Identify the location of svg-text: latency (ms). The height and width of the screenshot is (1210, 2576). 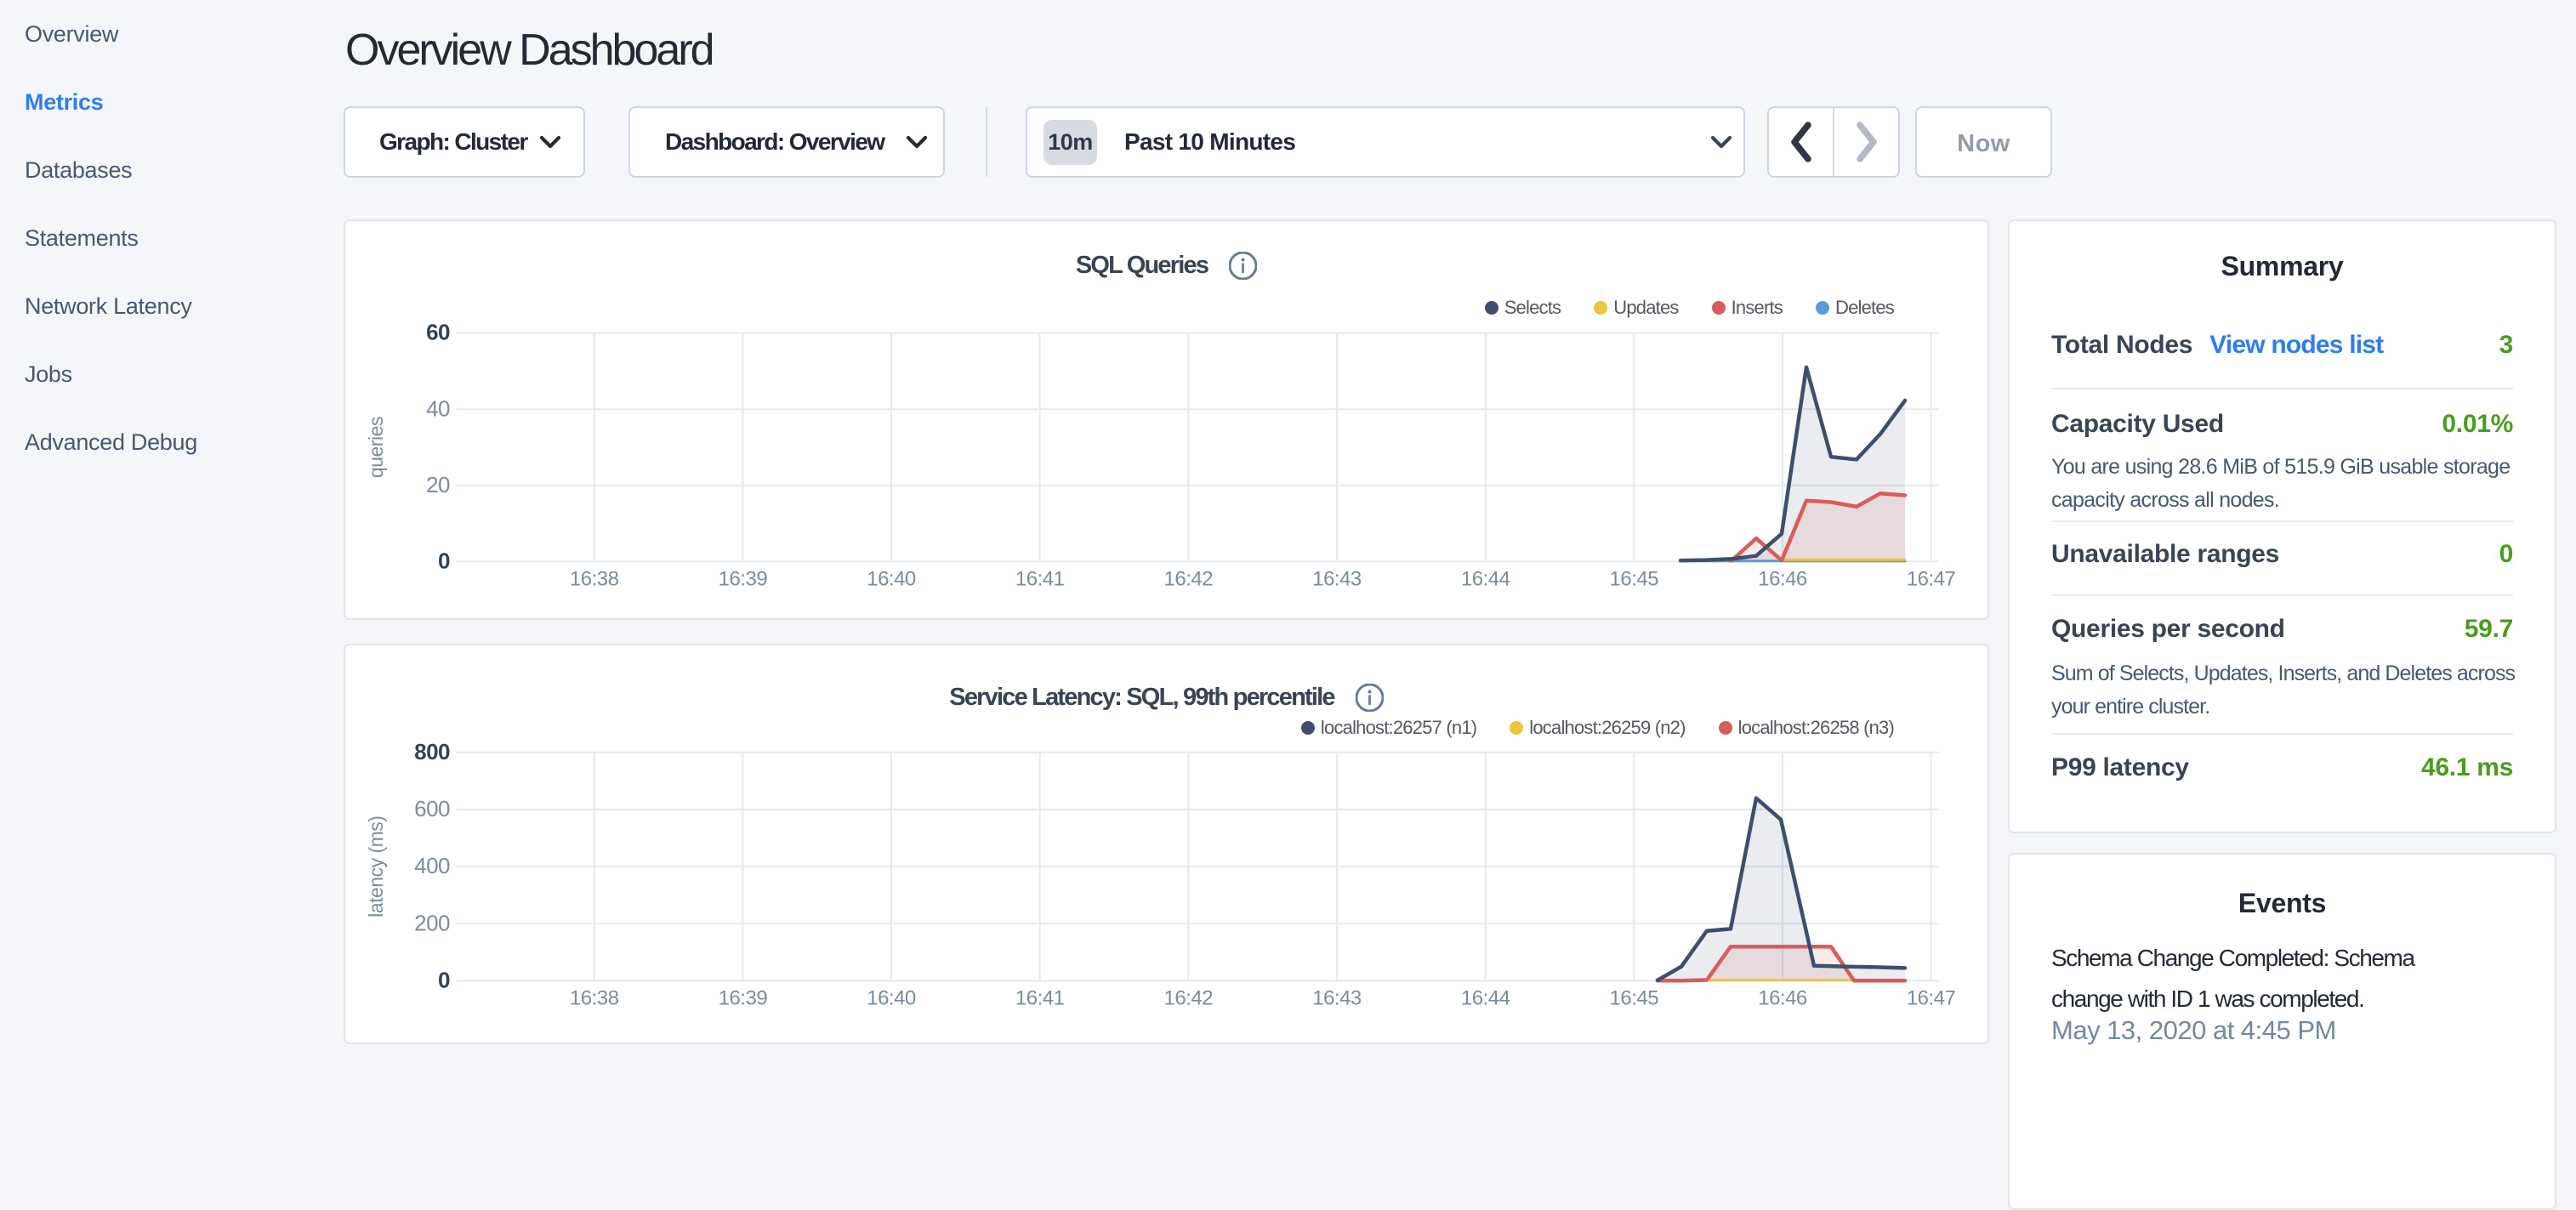
(376, 867).